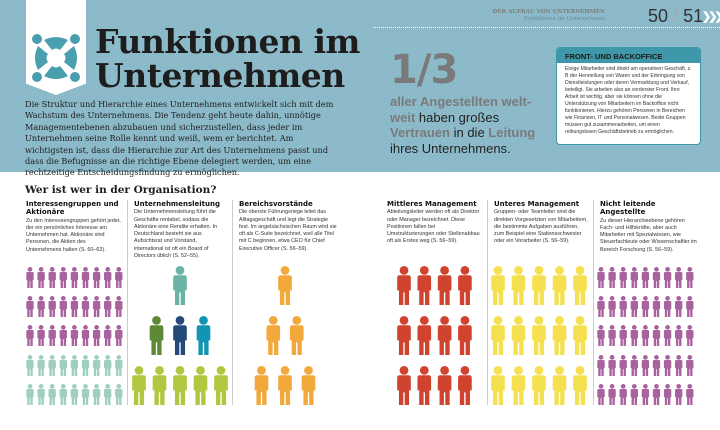 The width and height of the screenshot is (720, 430). What do you see at coordinates (424, 70) in the screenshot?
I see `stat-value: 1/3` at bounding box center [424, 70].